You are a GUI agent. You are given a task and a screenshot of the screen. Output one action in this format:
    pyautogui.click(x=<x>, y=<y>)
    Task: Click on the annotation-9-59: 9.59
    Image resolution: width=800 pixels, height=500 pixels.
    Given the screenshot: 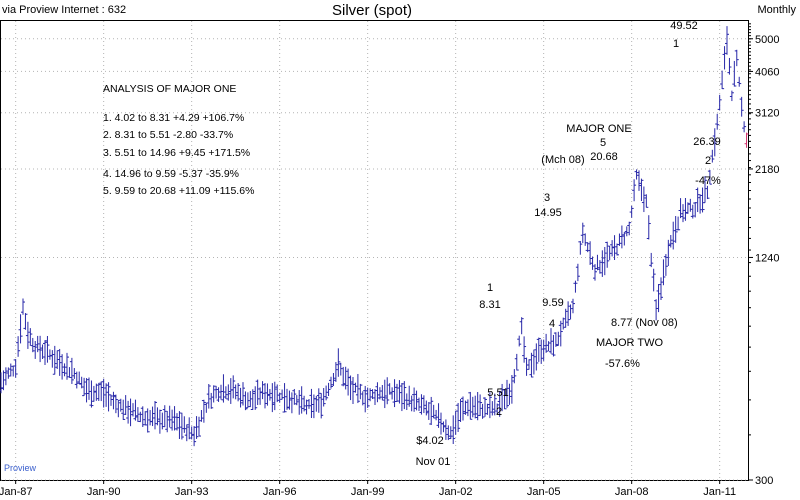 What is the action you would take?
    pyautogui.click(x=552, y=303)
    